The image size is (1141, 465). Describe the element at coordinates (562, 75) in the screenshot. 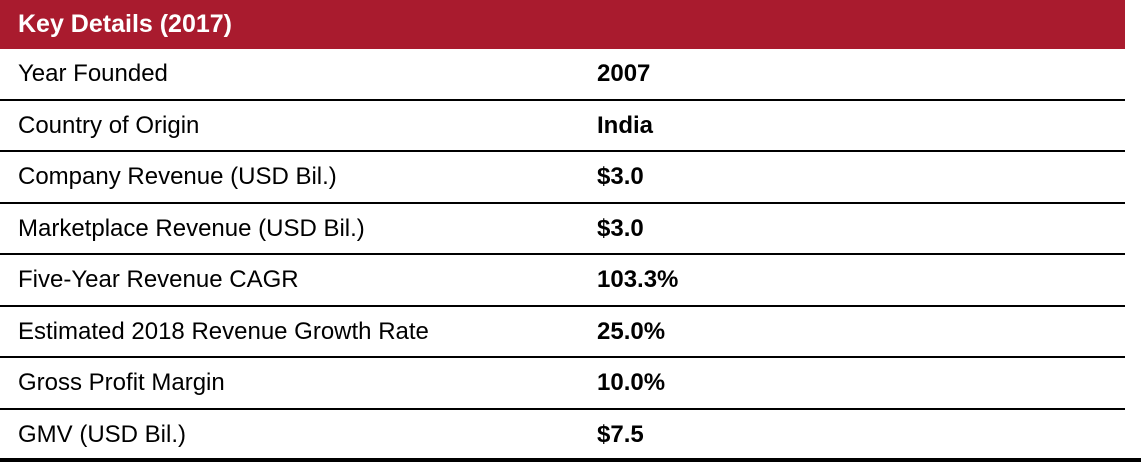

I see `table-row: Year Founded 2007` at that location.